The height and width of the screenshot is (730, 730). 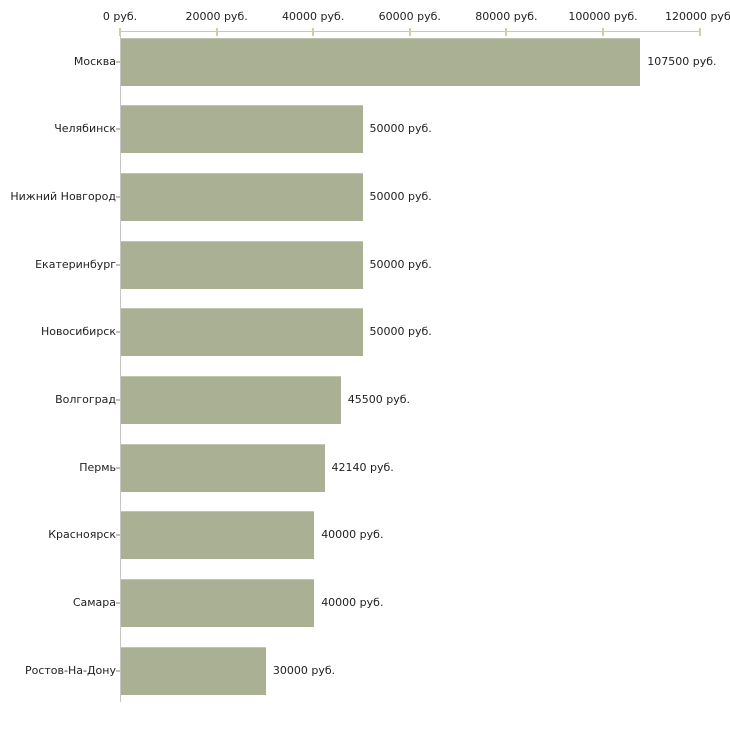 I want to click on category-label: Нижний Новгород, so click(x=63, y=196).